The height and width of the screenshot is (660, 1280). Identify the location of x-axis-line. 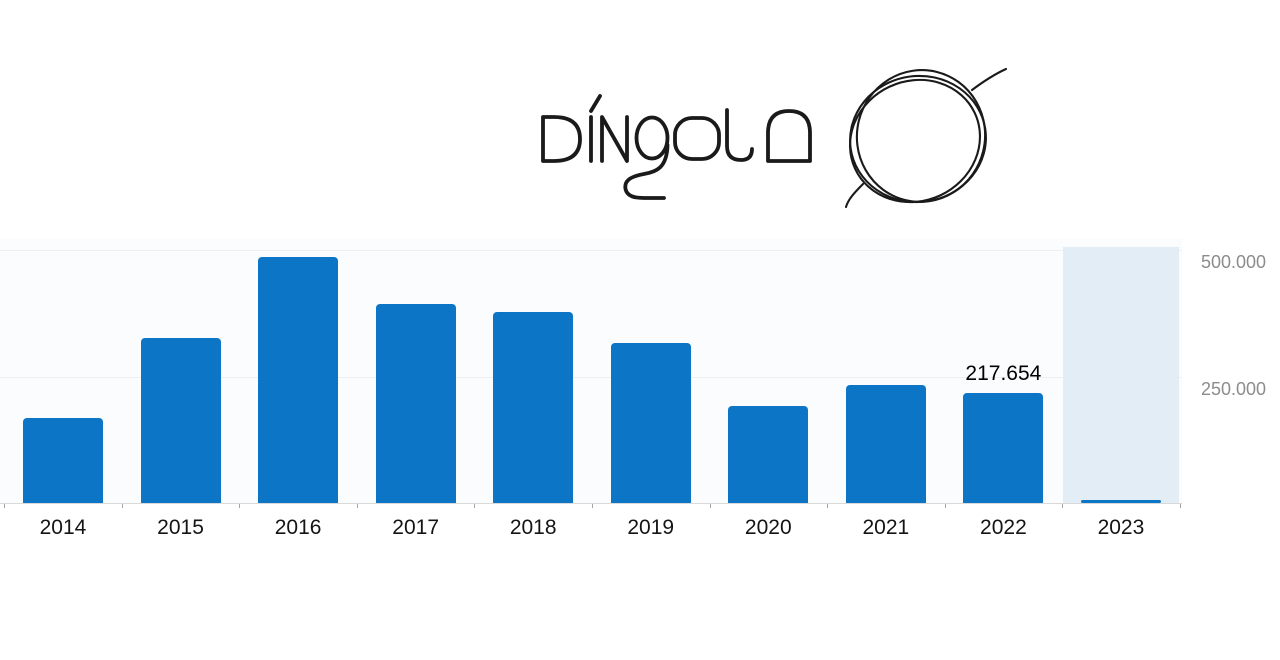
(591, 503).